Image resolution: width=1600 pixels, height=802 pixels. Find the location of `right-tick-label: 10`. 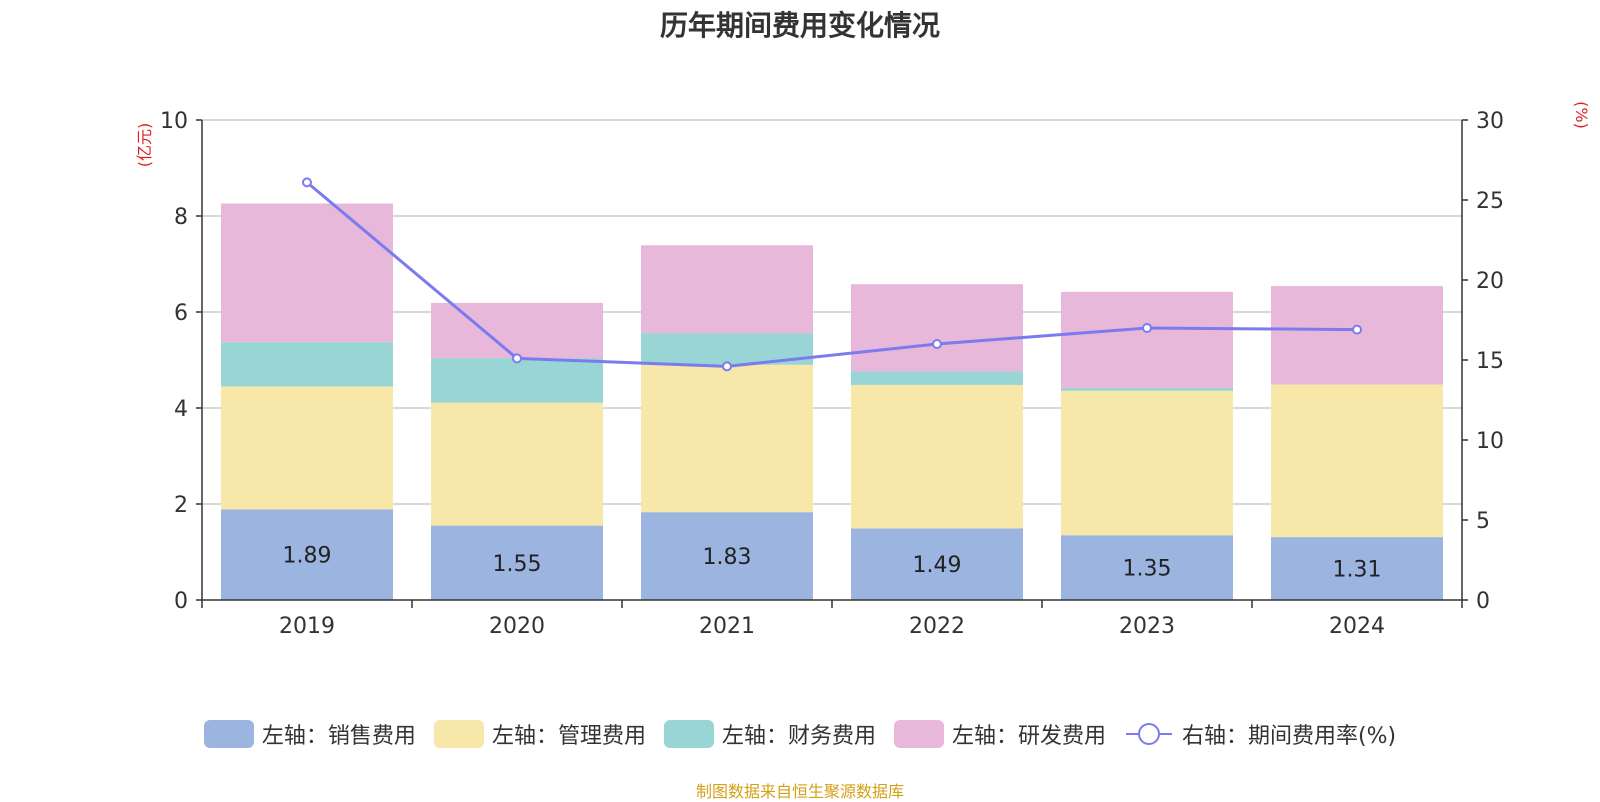

right-tick-label: 10 is located at coordinates (1490, 441).